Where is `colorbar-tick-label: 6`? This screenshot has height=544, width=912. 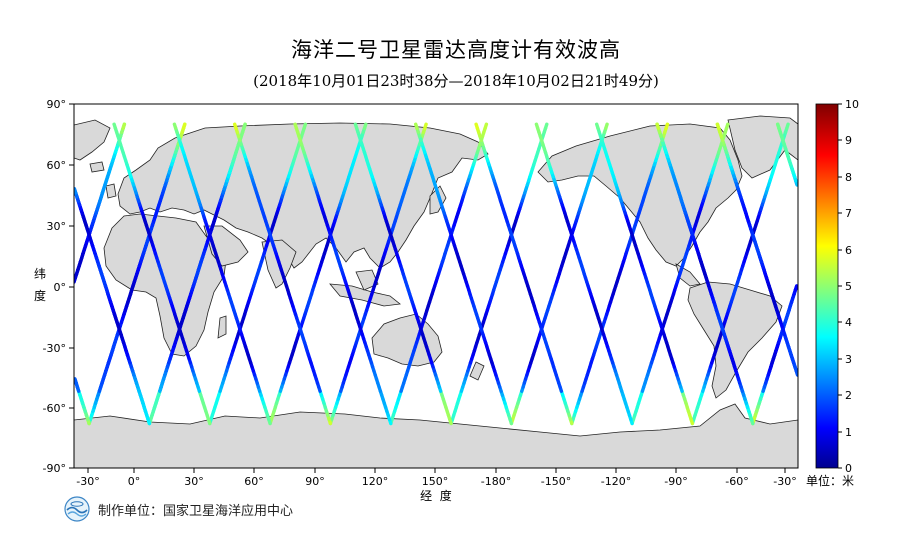
colorbar-tick-label: 6 is located at coordinates (848, 250).